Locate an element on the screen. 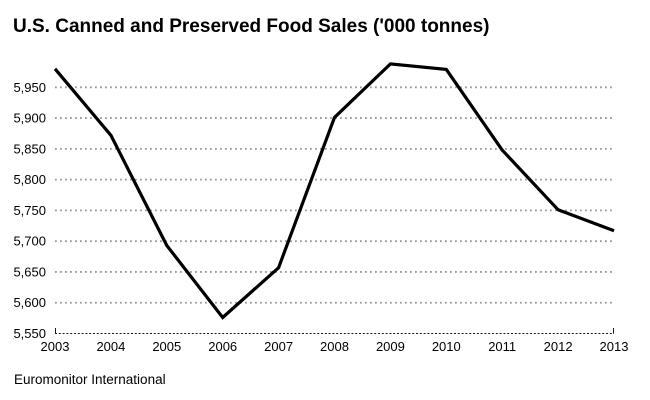 The image size is (650, 400). x-axis-tick-label: 2006 is located at coordinates (222, 346).